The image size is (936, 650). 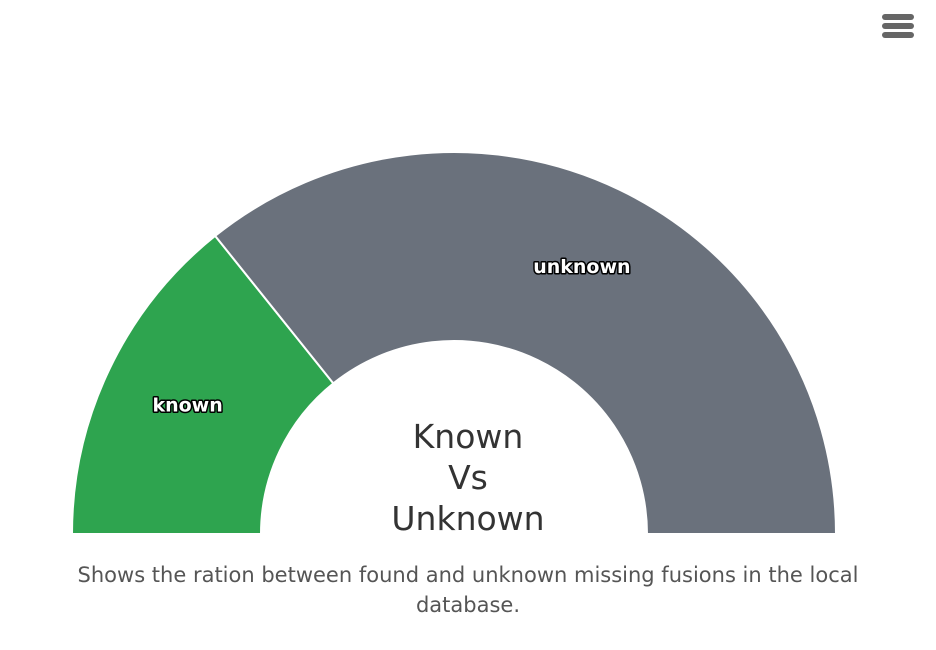 I want to click on chart-menu-button, so click(x=898, y=26).